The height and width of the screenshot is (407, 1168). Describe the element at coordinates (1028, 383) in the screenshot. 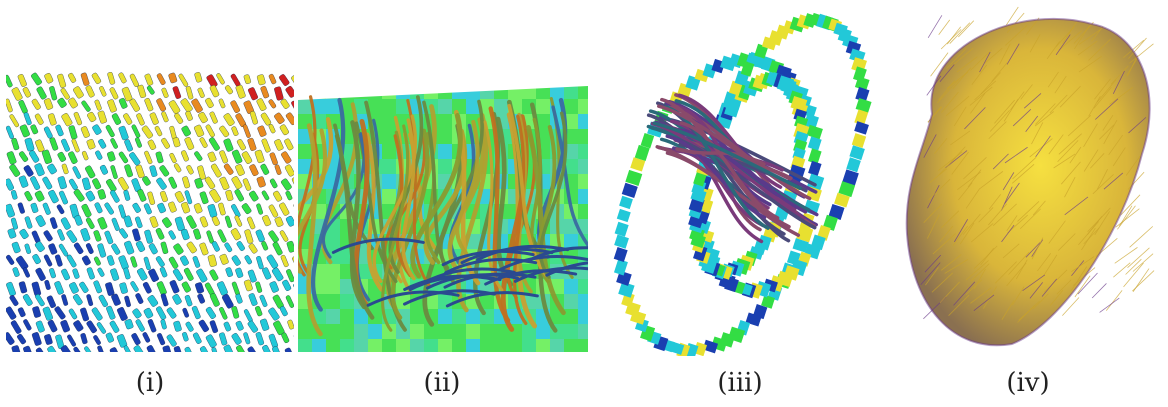

I see `caption-iv: (iv)` at that location.